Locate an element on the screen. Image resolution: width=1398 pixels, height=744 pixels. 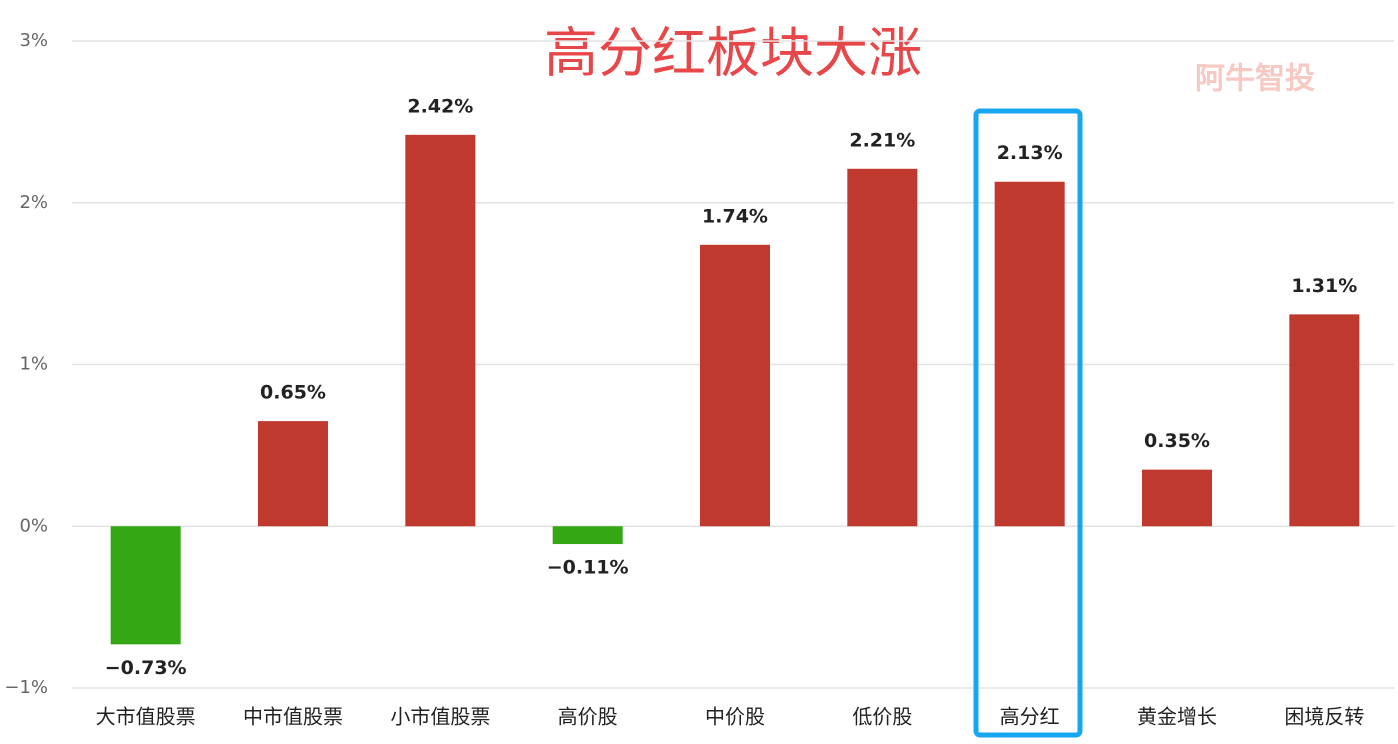
value-label: 2.13% is located at coordinates (1030, 153).